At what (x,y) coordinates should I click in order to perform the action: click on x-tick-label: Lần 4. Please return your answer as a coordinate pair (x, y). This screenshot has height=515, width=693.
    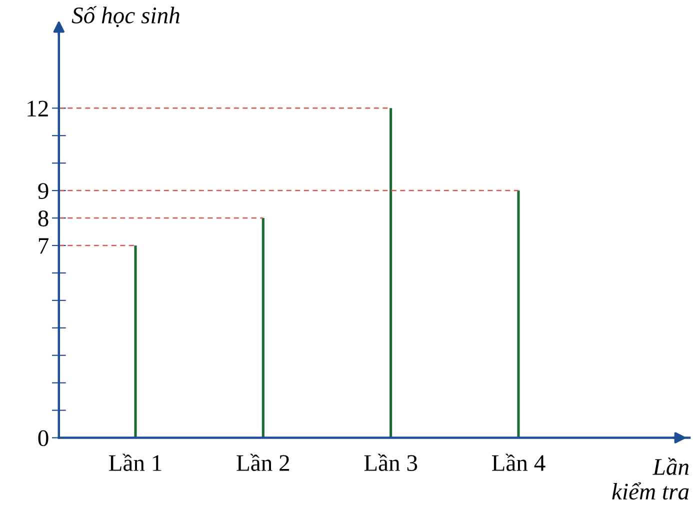
    Looking at the image, I should click on (519, 463).